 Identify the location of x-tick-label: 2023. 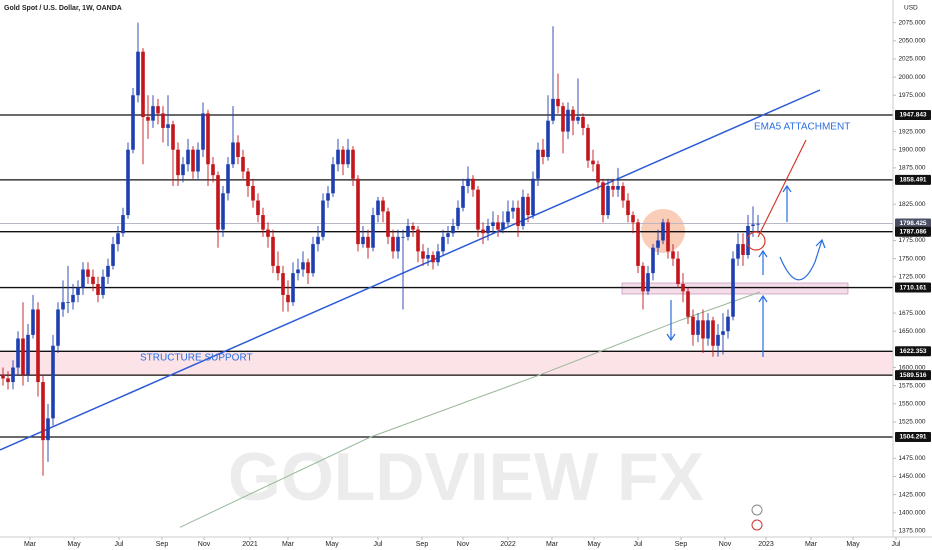
(766, 544).